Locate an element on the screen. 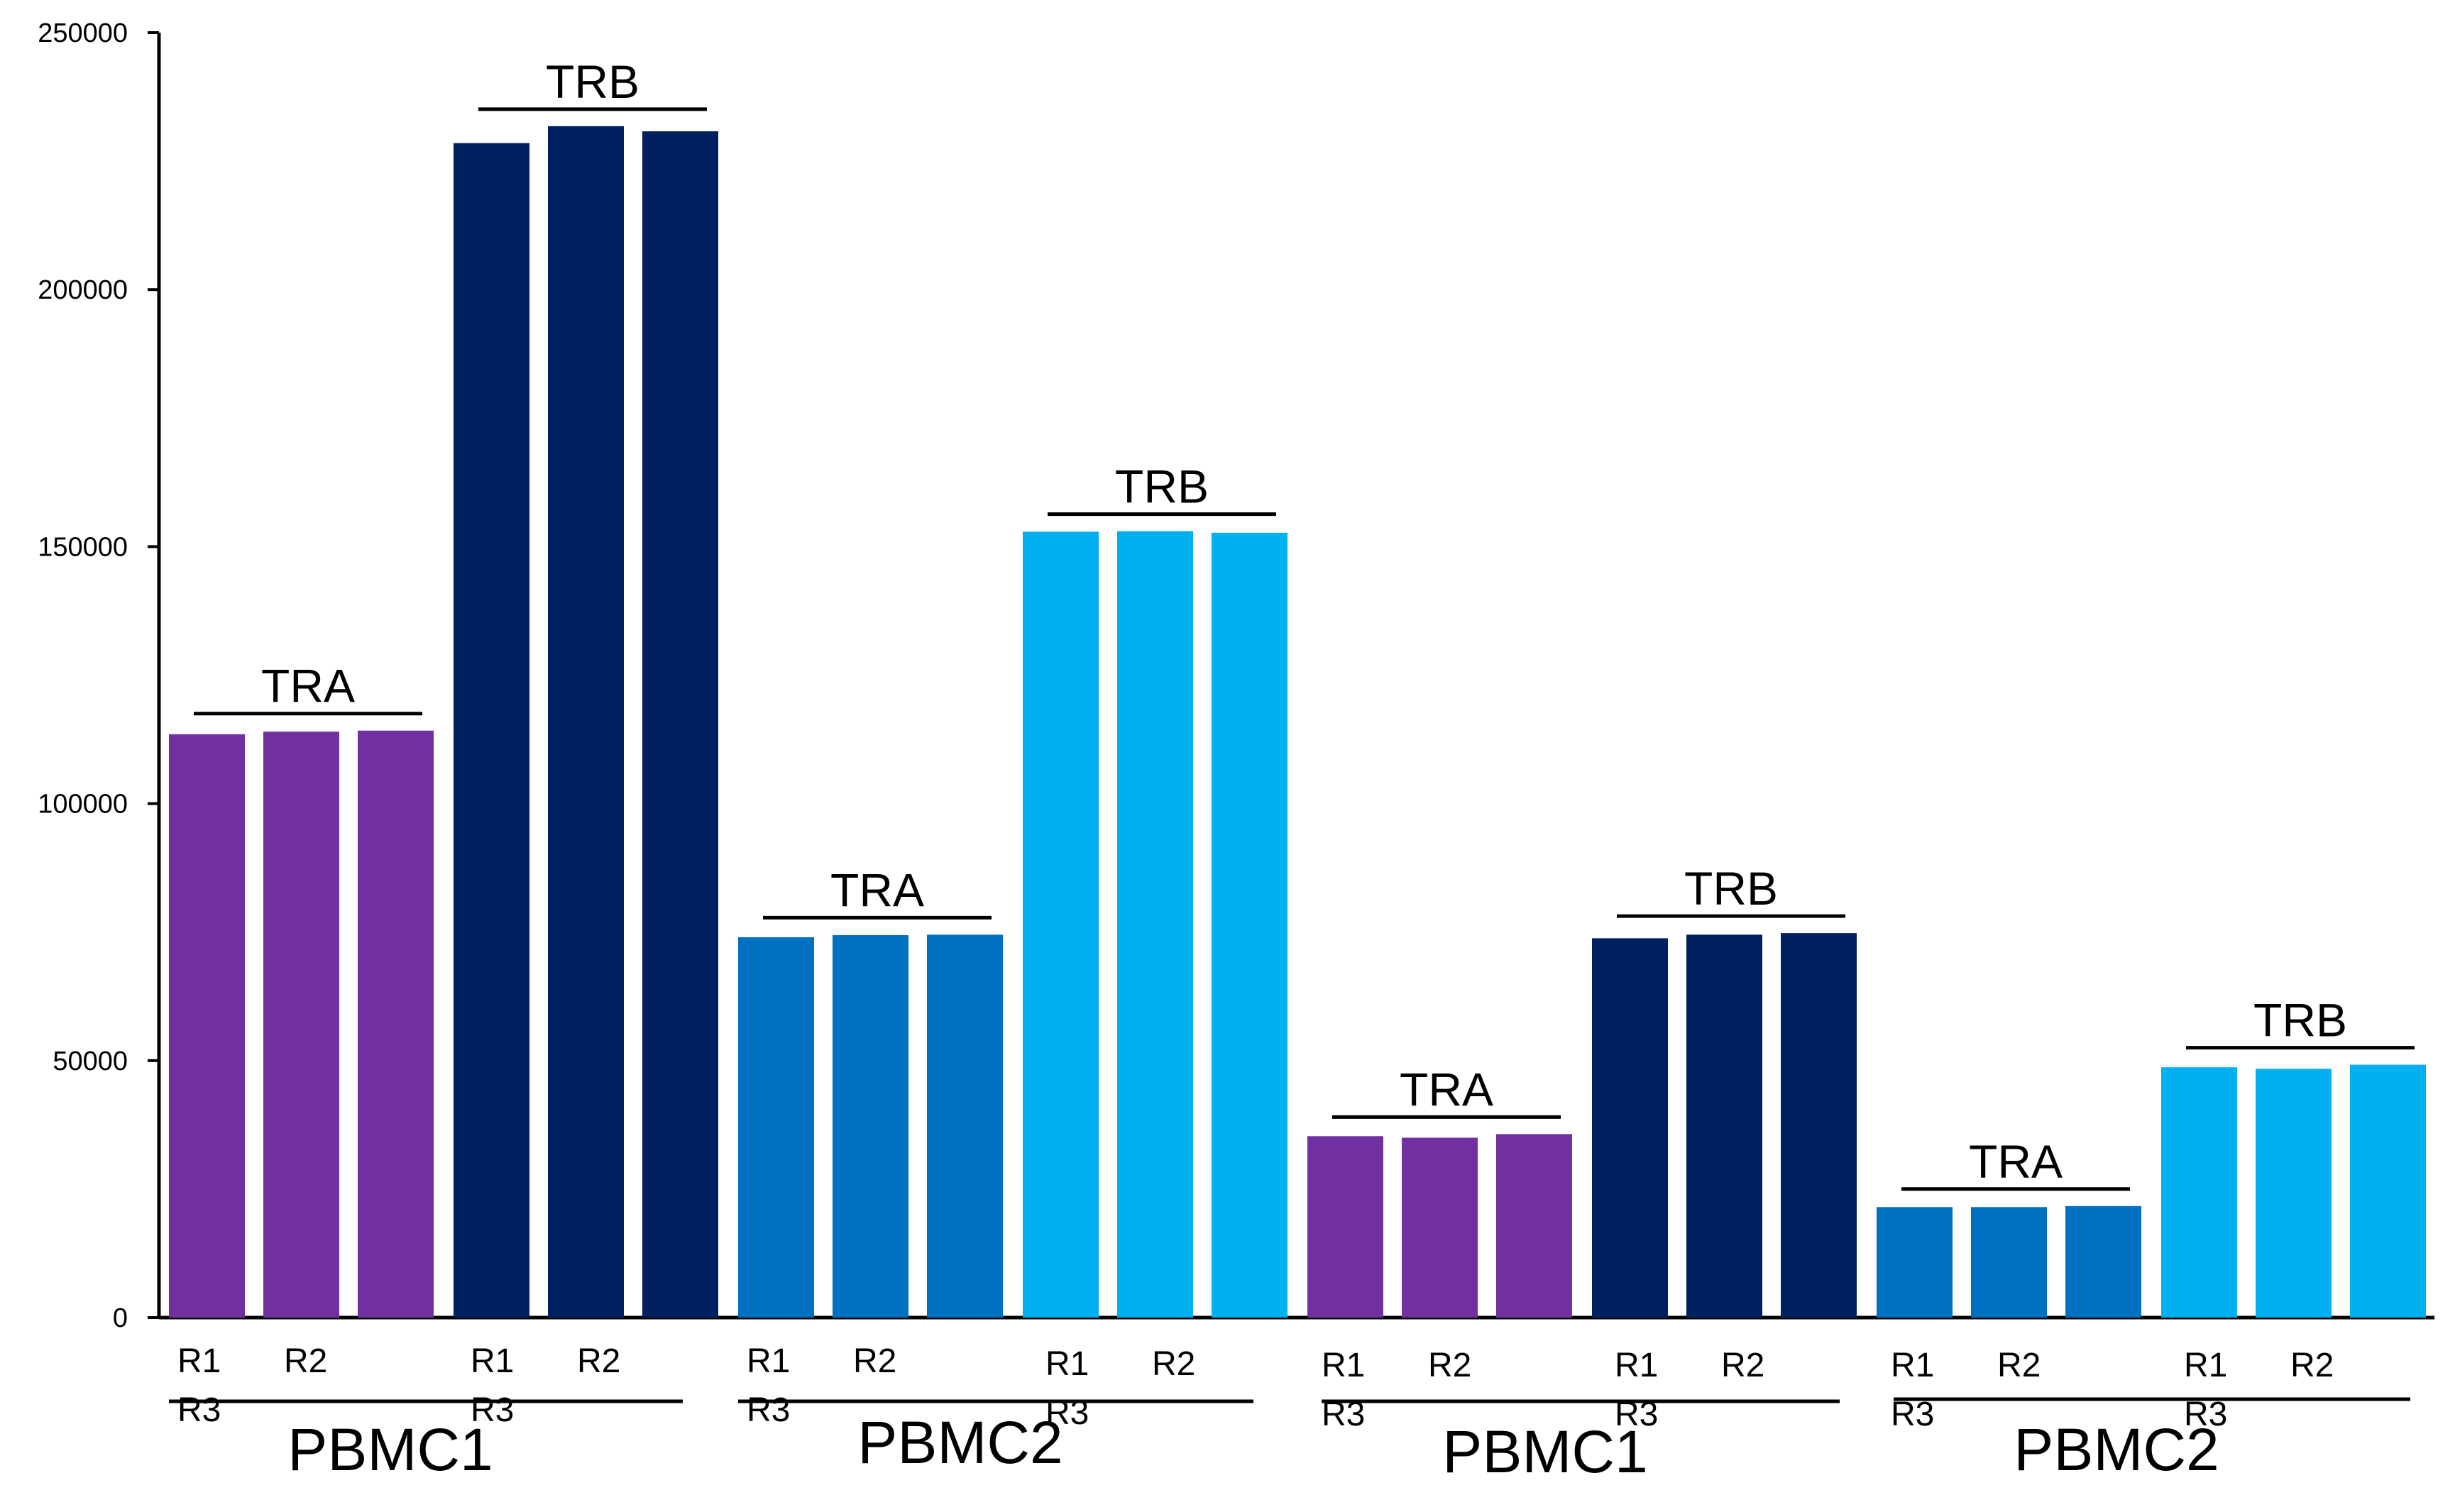 The width and height of the screenshot is (2460, 1512). y-tick-label: 250000 is located at coordinates (83, 33).